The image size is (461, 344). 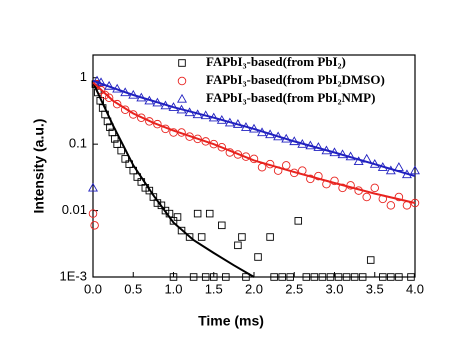 I want to click on x-axis-label: Time (ms), so click(x=231, y=321).